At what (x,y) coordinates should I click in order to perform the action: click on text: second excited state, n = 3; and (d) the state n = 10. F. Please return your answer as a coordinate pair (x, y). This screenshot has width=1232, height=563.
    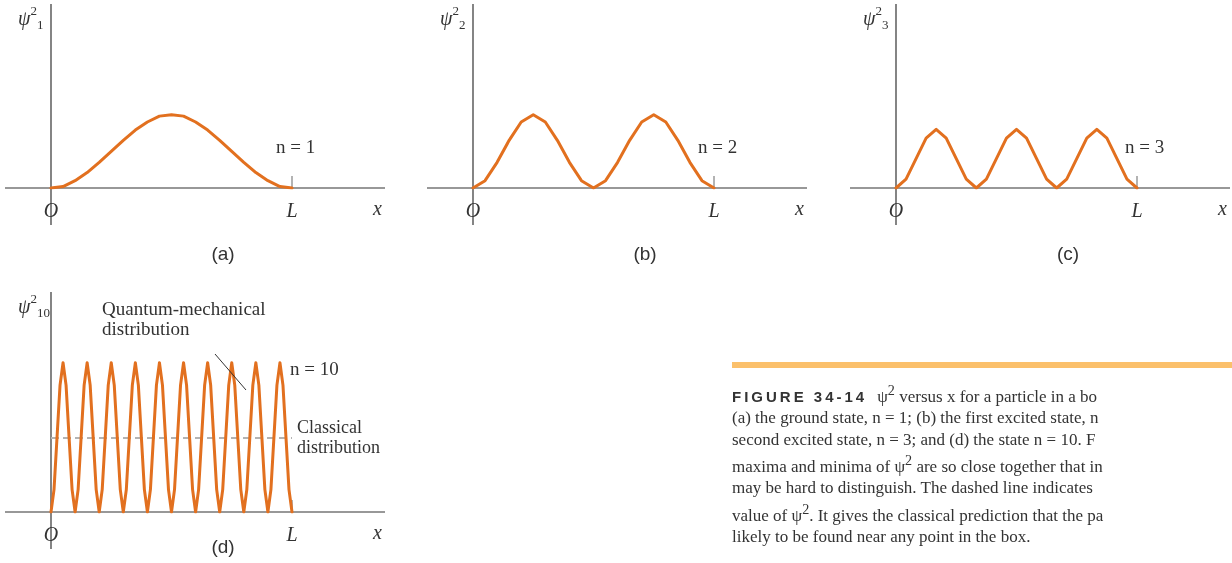
    Looking at the image, I should click on (914, 439).